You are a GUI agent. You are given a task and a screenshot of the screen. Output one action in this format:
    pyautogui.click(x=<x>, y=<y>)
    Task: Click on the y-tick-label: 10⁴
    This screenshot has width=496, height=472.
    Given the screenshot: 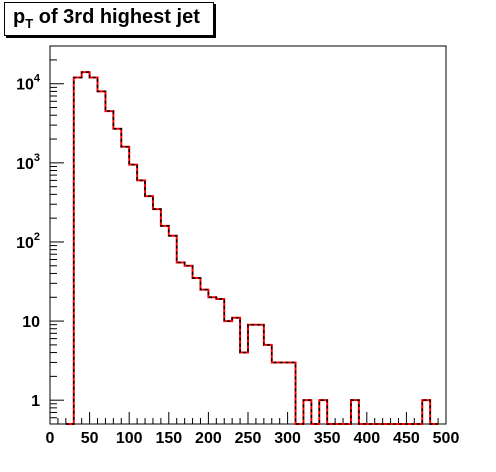 What is the action you would take?
    pyautogui.click(x=28, y=83)
    